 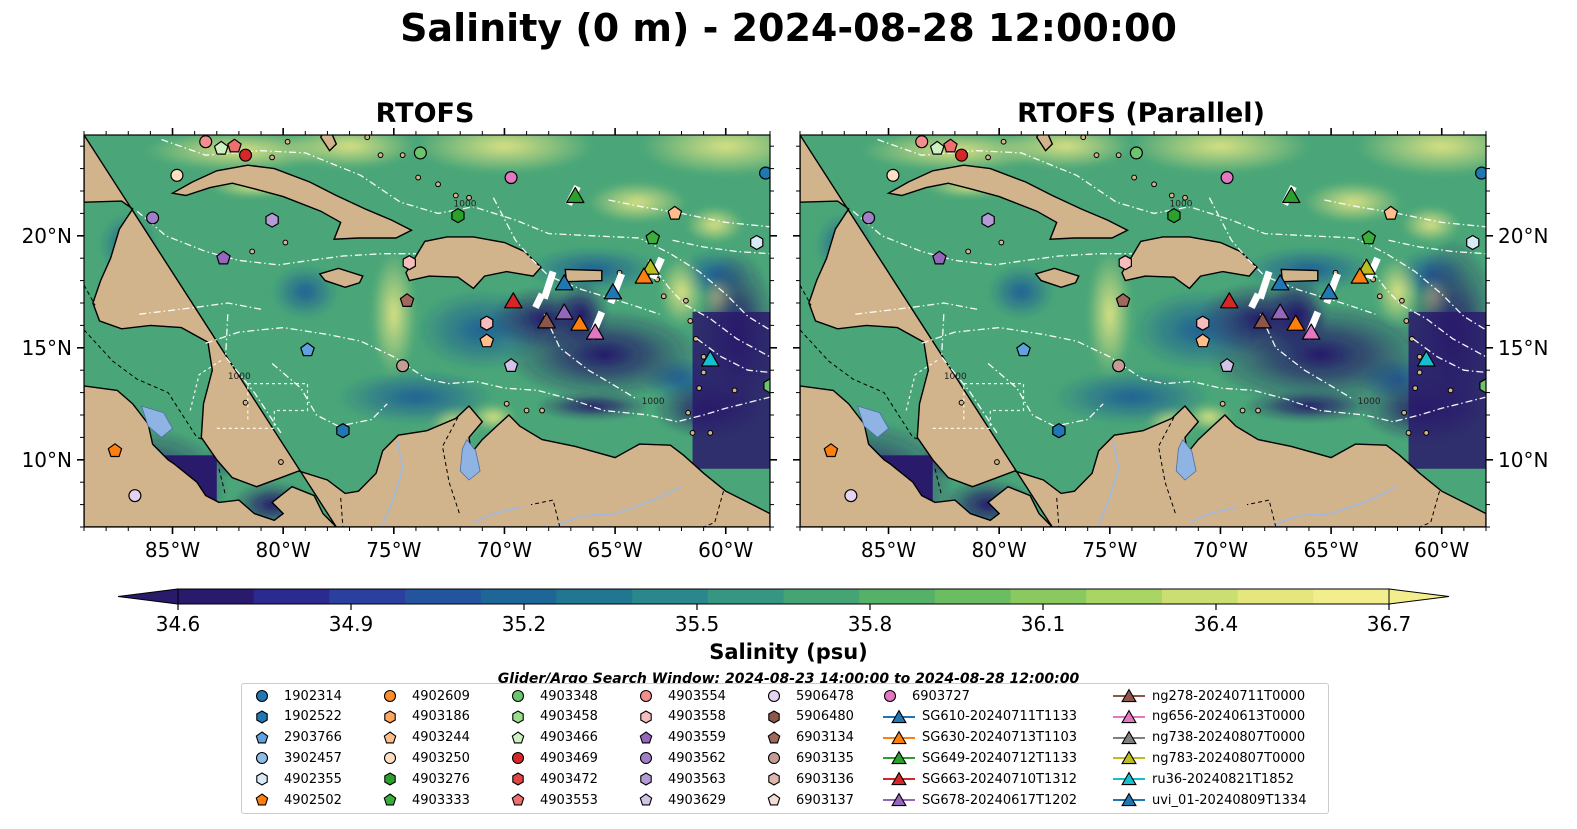 I want to click on legend-item: 4903559, so click(x=682, y=738).